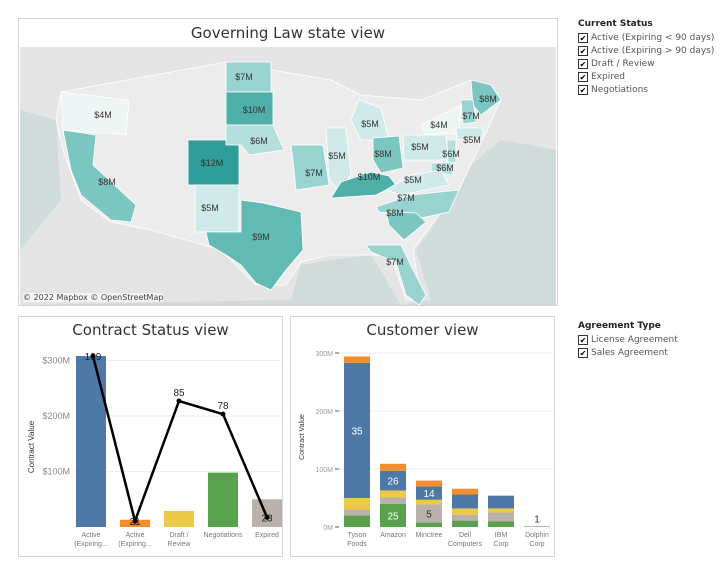 The width and height of the screenshot is (720, 576). What do you see at coordinates (324, 470) in the screenshot?
I see `y-tick-label: 100M` at bounding box center [324, 470].